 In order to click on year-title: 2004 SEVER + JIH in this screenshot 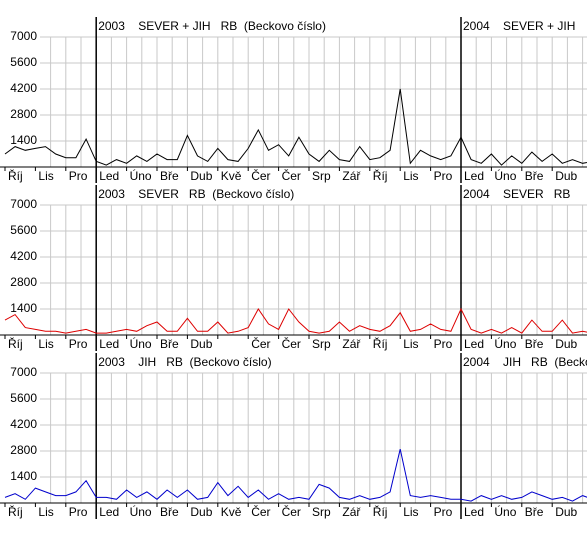, I will do `click(519, 26)`.